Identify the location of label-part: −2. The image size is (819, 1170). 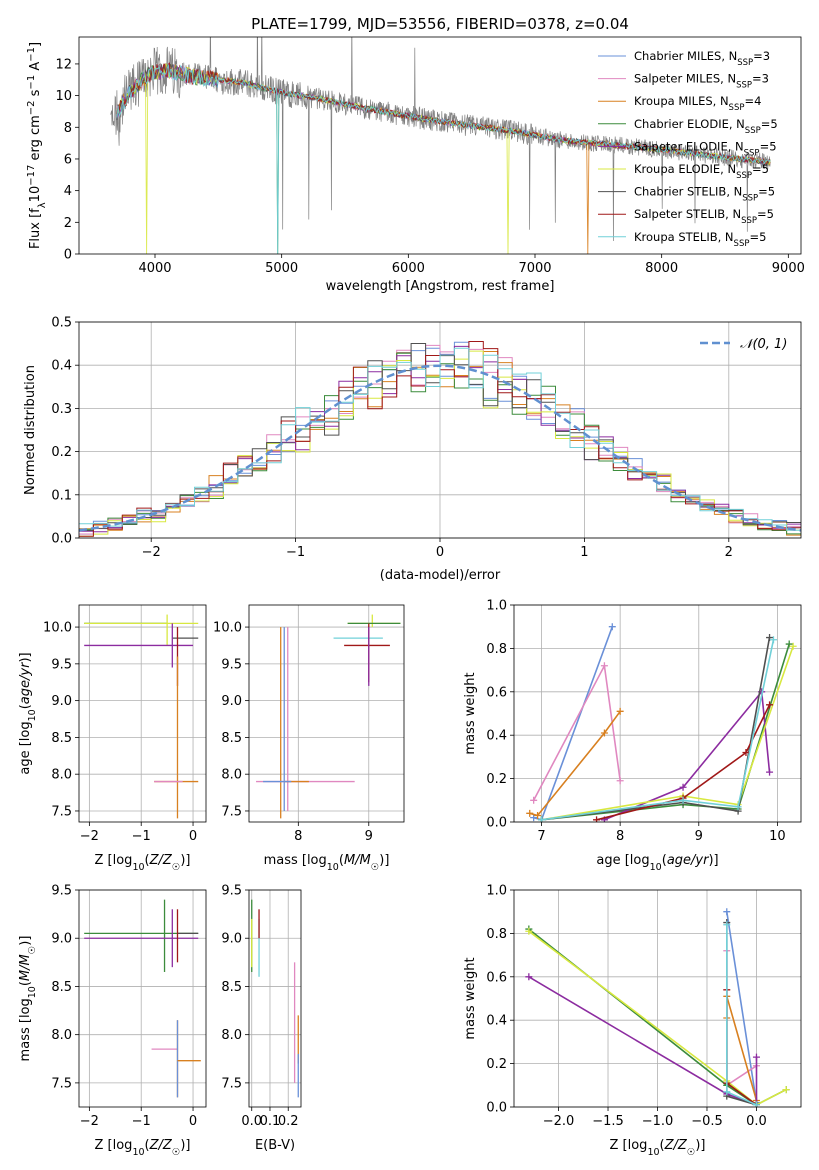
(31, 107).